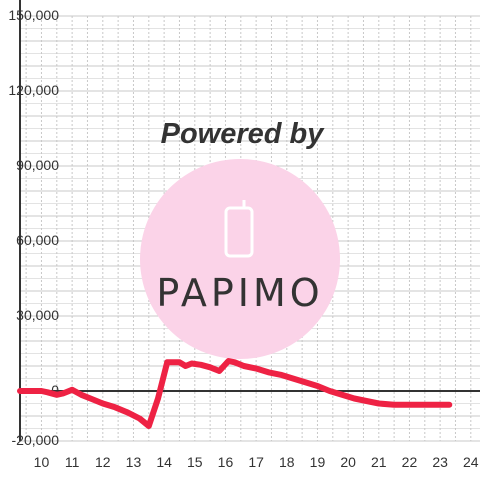 The image size is (480, 480). Describe the element at coordinates (37, 165) in the screenshot. I see `y-tick-label: 90,000` at that location.